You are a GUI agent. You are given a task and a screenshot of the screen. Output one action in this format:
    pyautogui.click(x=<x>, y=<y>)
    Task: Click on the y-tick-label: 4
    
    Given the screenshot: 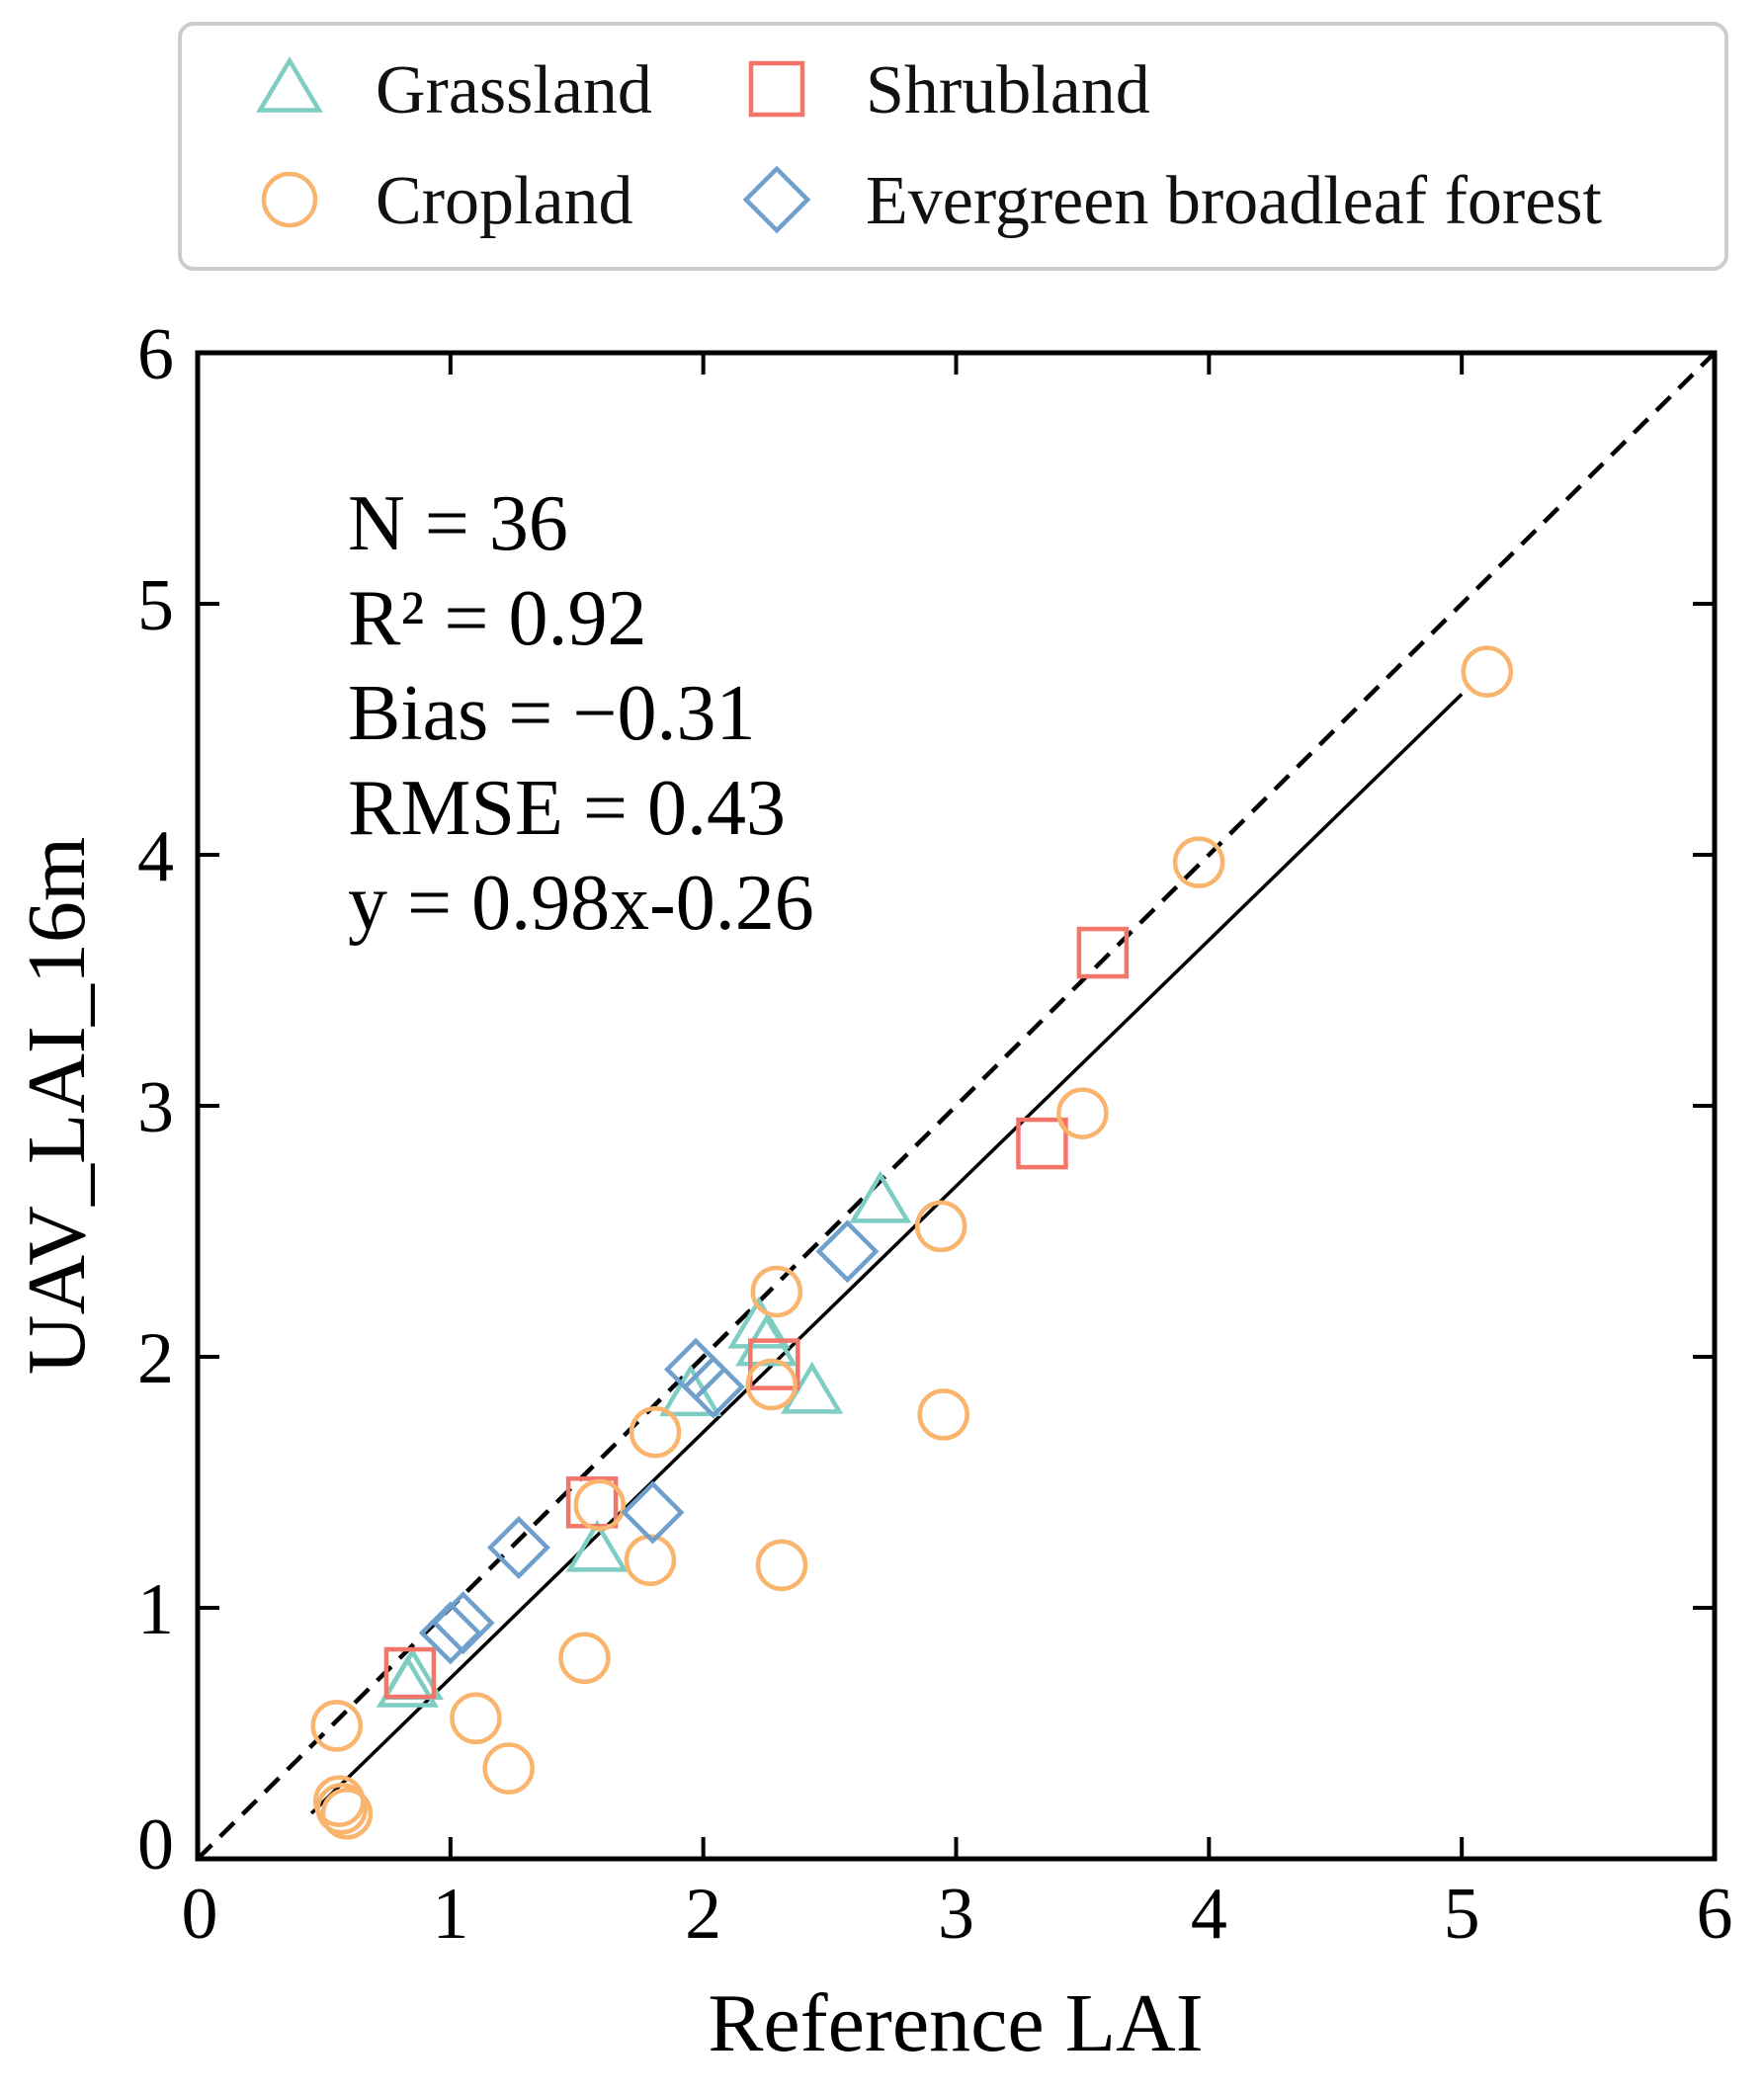 What is the action you would take?
    pyautogui.click(x=155, y=856)
    